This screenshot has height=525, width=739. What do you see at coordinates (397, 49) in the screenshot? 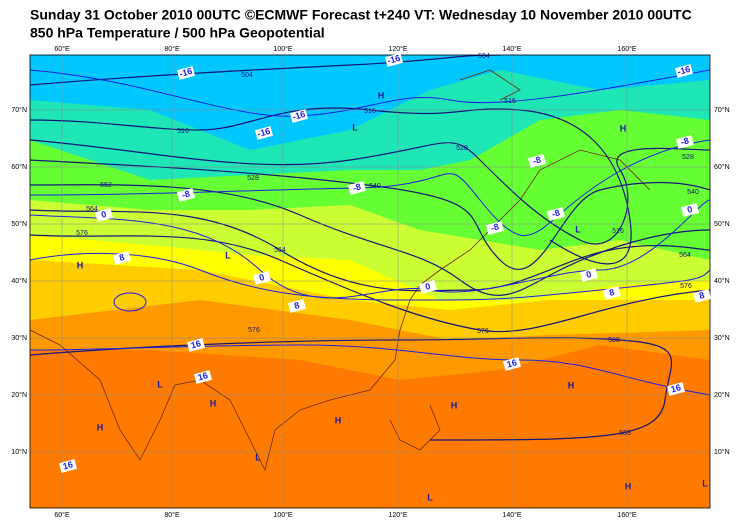
I see `longitude-label: 120°E` at bounding box center [397, 49].